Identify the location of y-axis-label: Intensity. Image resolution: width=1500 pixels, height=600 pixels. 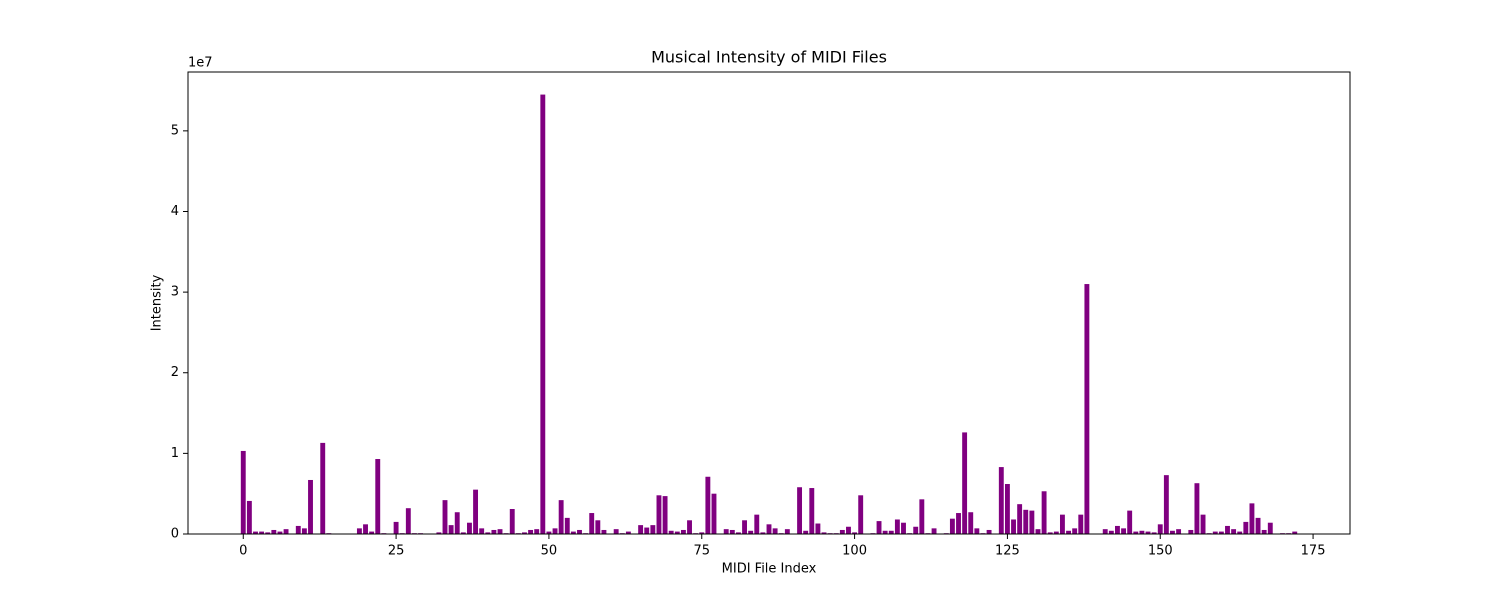
(157, 302).